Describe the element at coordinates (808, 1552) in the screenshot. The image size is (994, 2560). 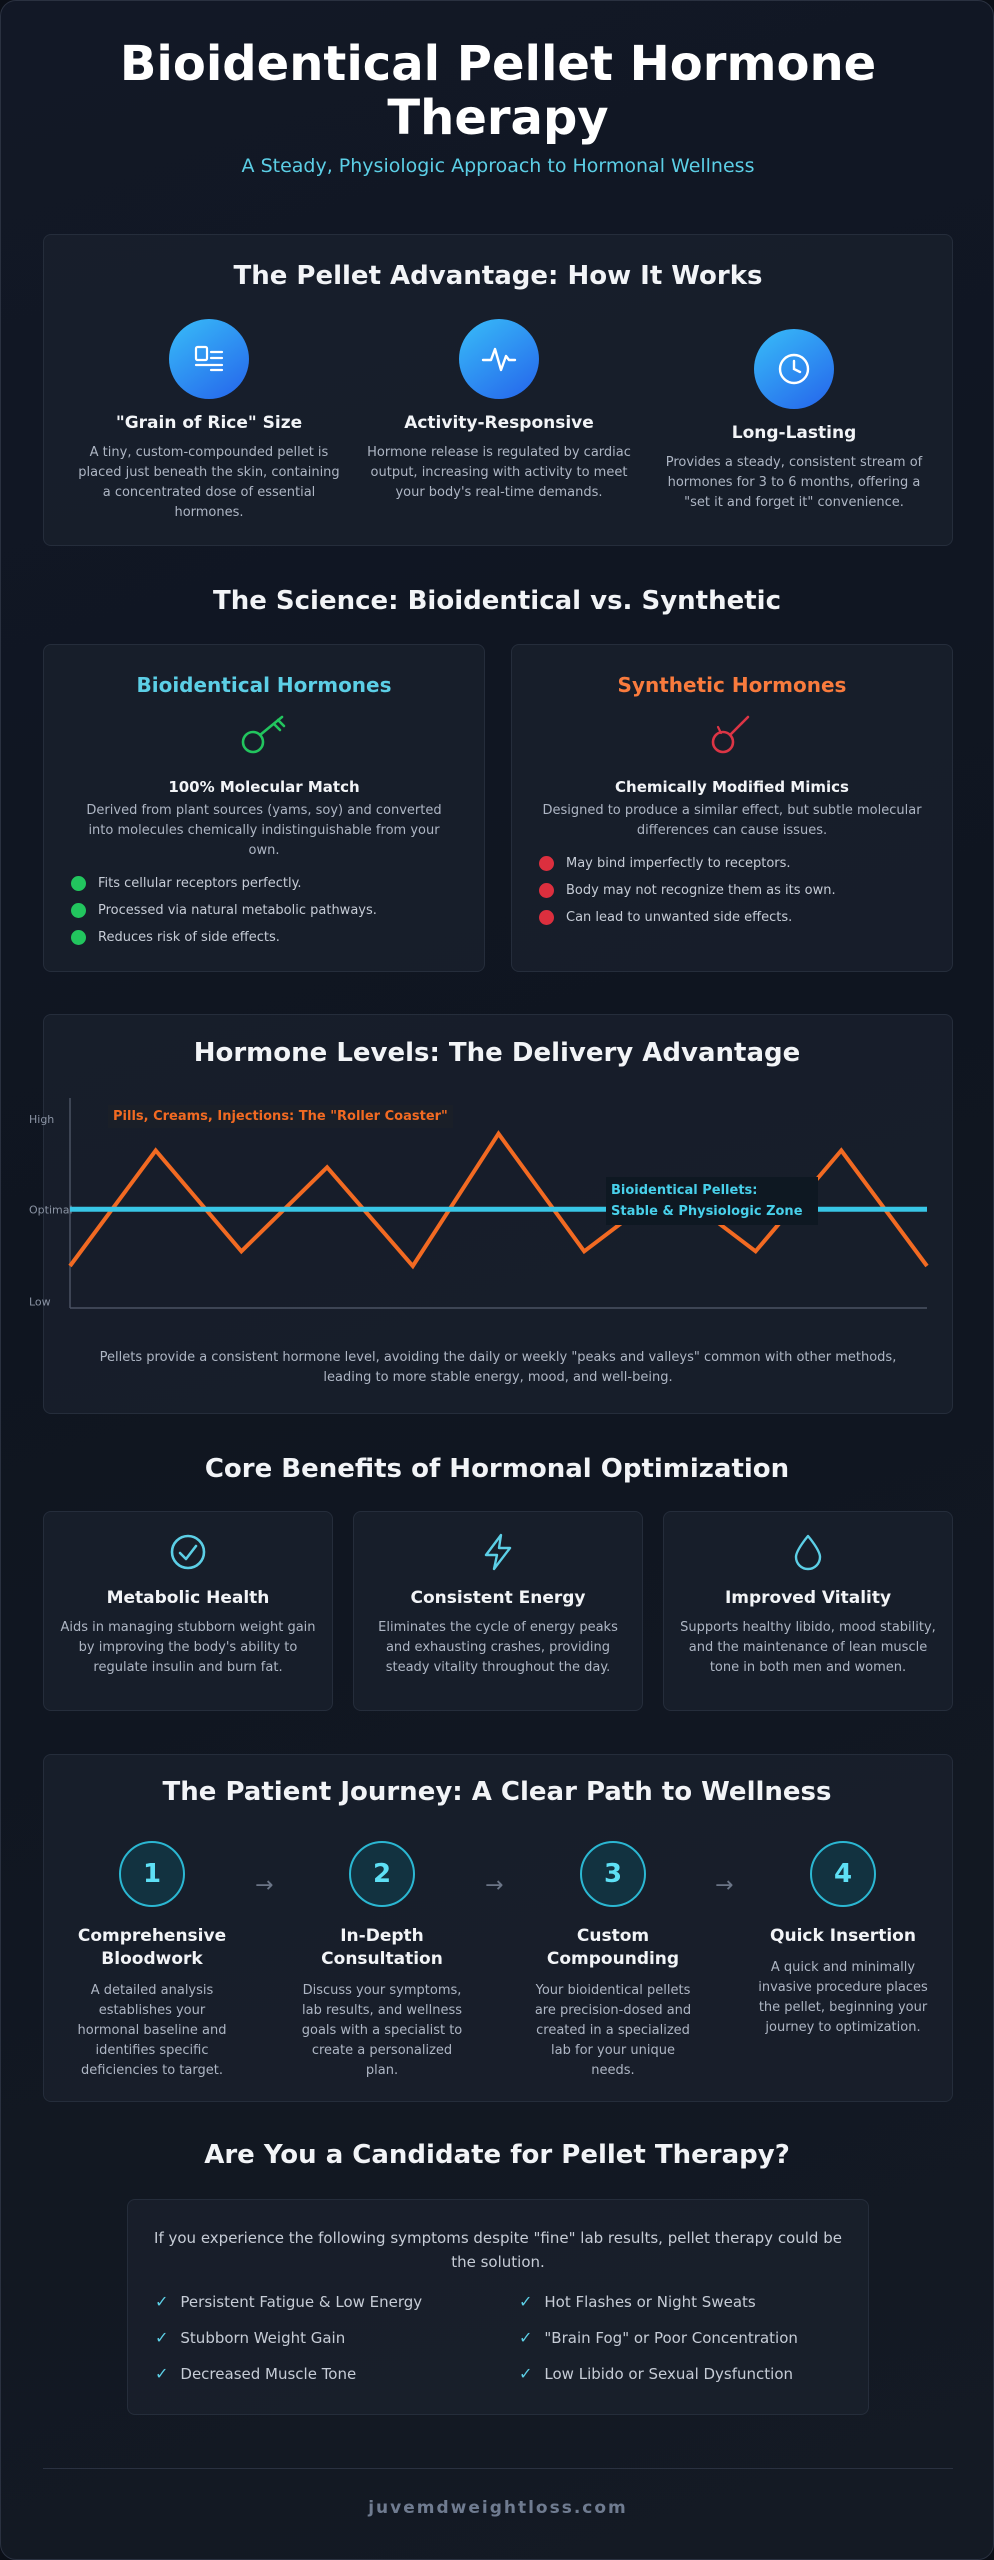
I see `droplet-icon` at that location.